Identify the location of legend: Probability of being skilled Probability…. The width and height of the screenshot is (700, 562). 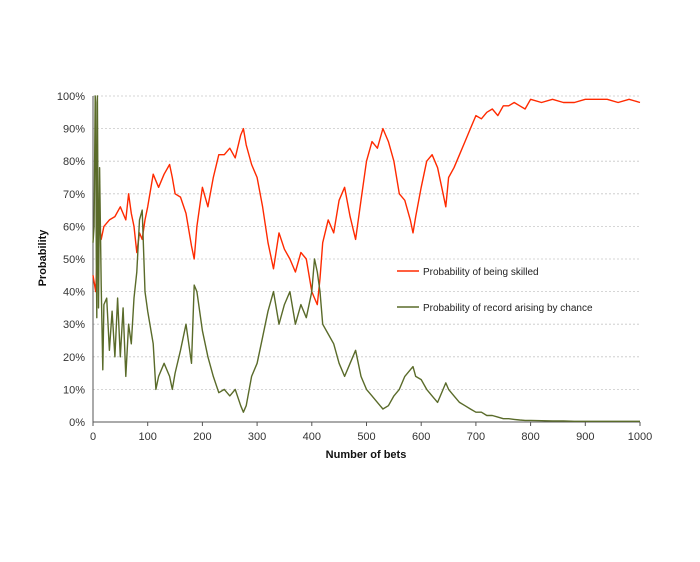
(495, 290).